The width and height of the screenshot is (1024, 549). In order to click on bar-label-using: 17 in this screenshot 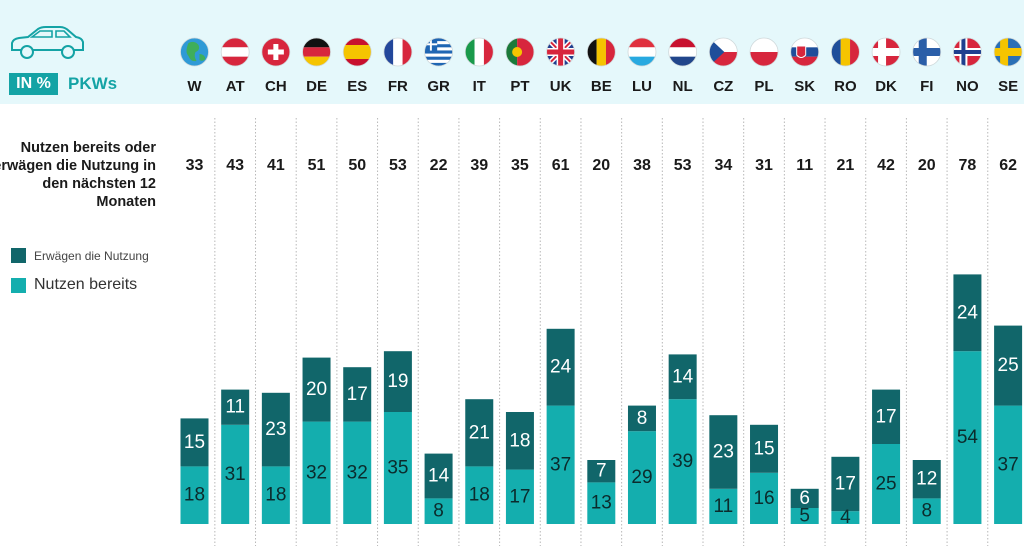, I will do `click(519, 496)`.